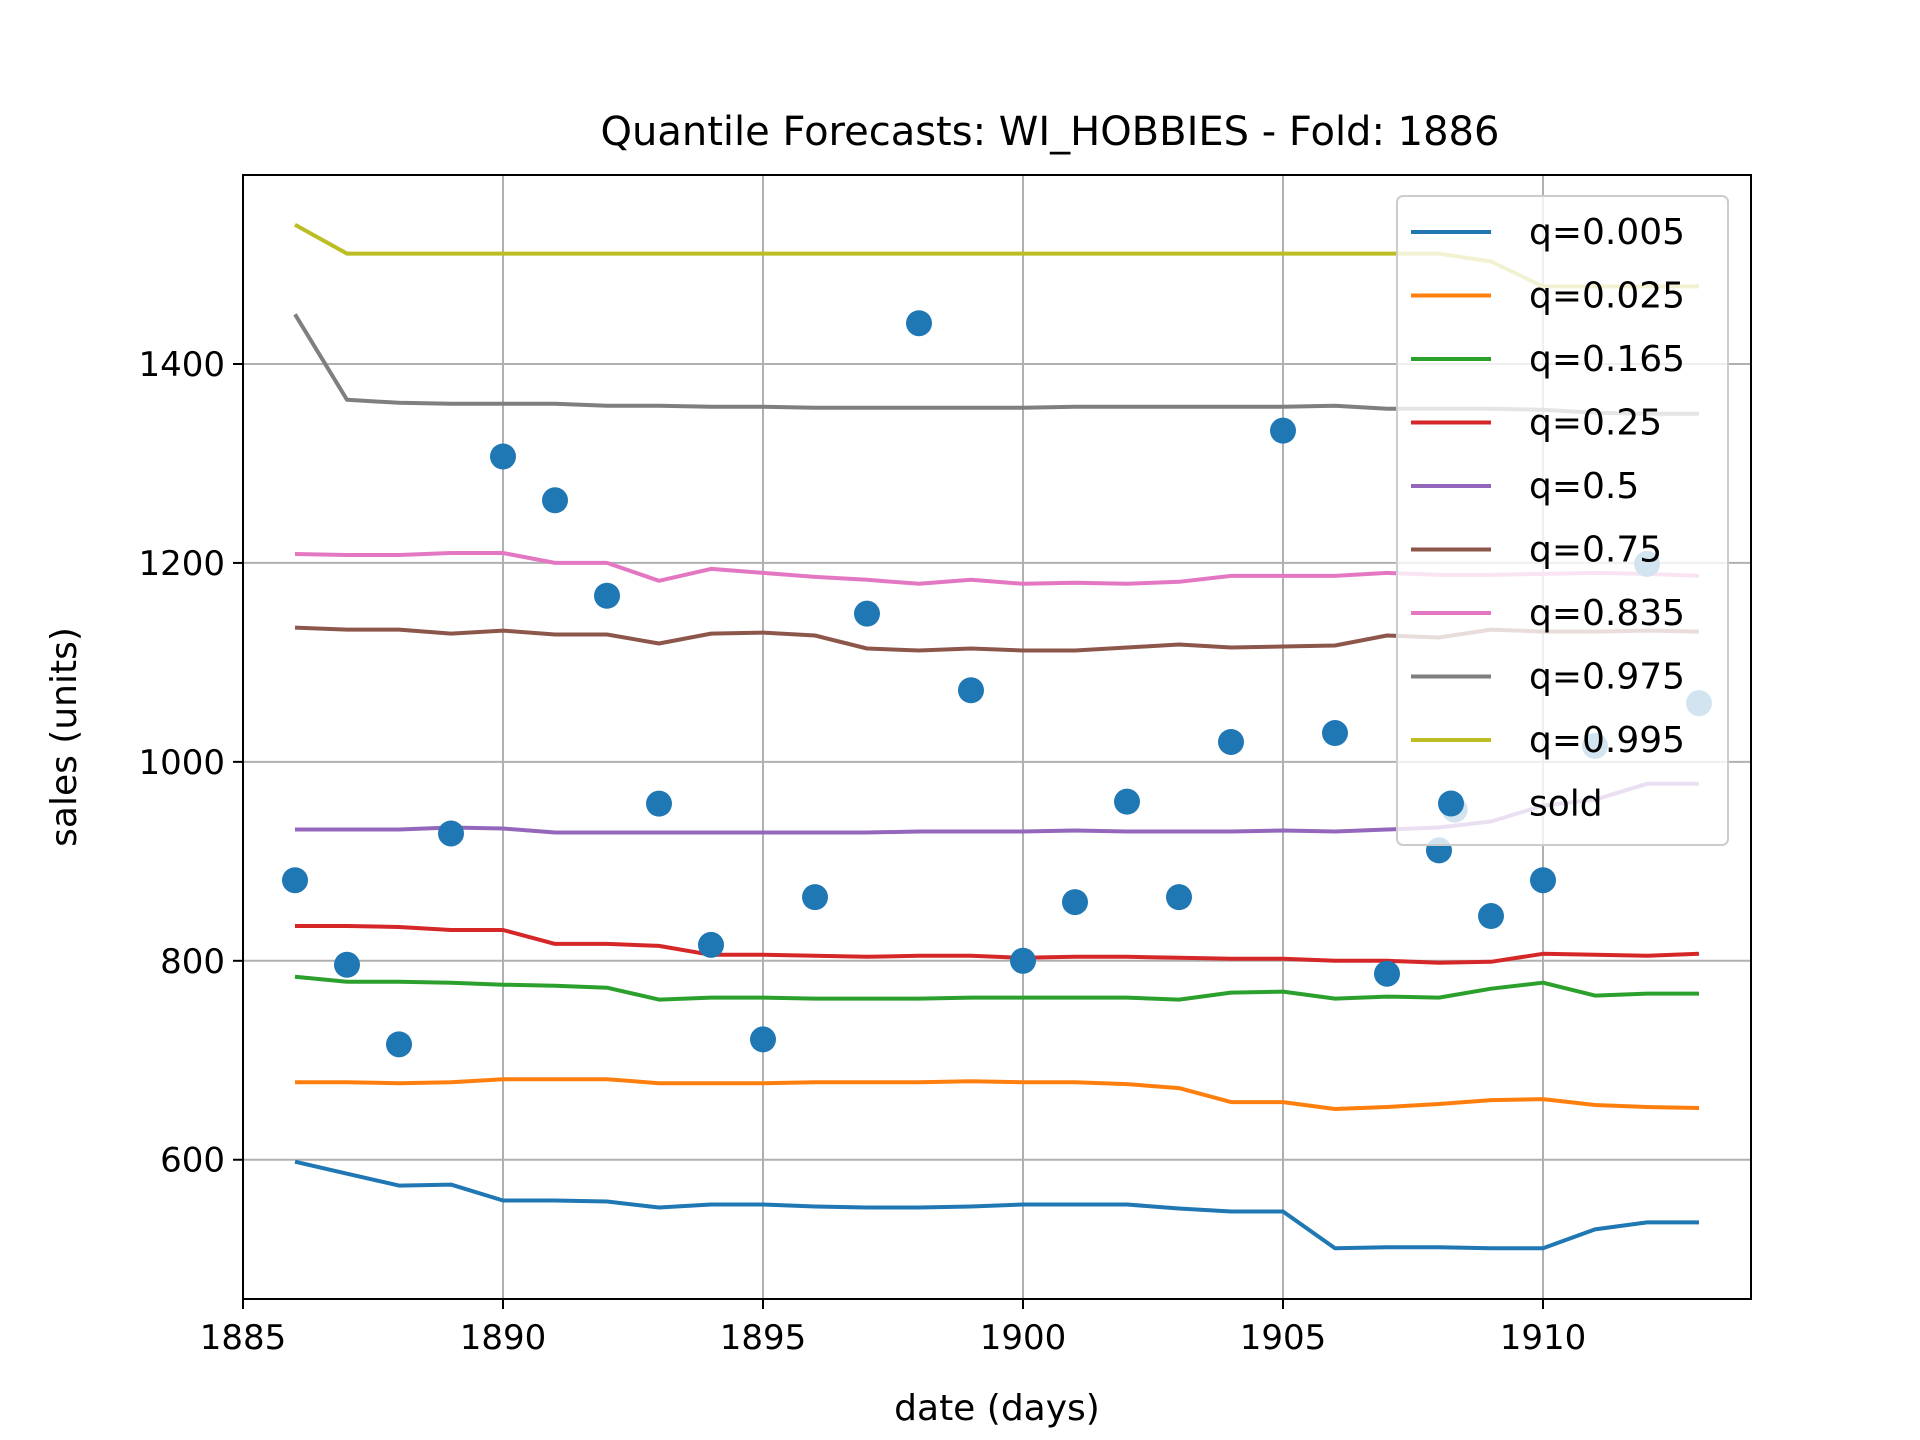 This screenshot has height=1440, width=1920. What do you see at coordinates (1451, 803) in the screenshot?
I see `legend-swatch` at bounding box center [1451, 803].